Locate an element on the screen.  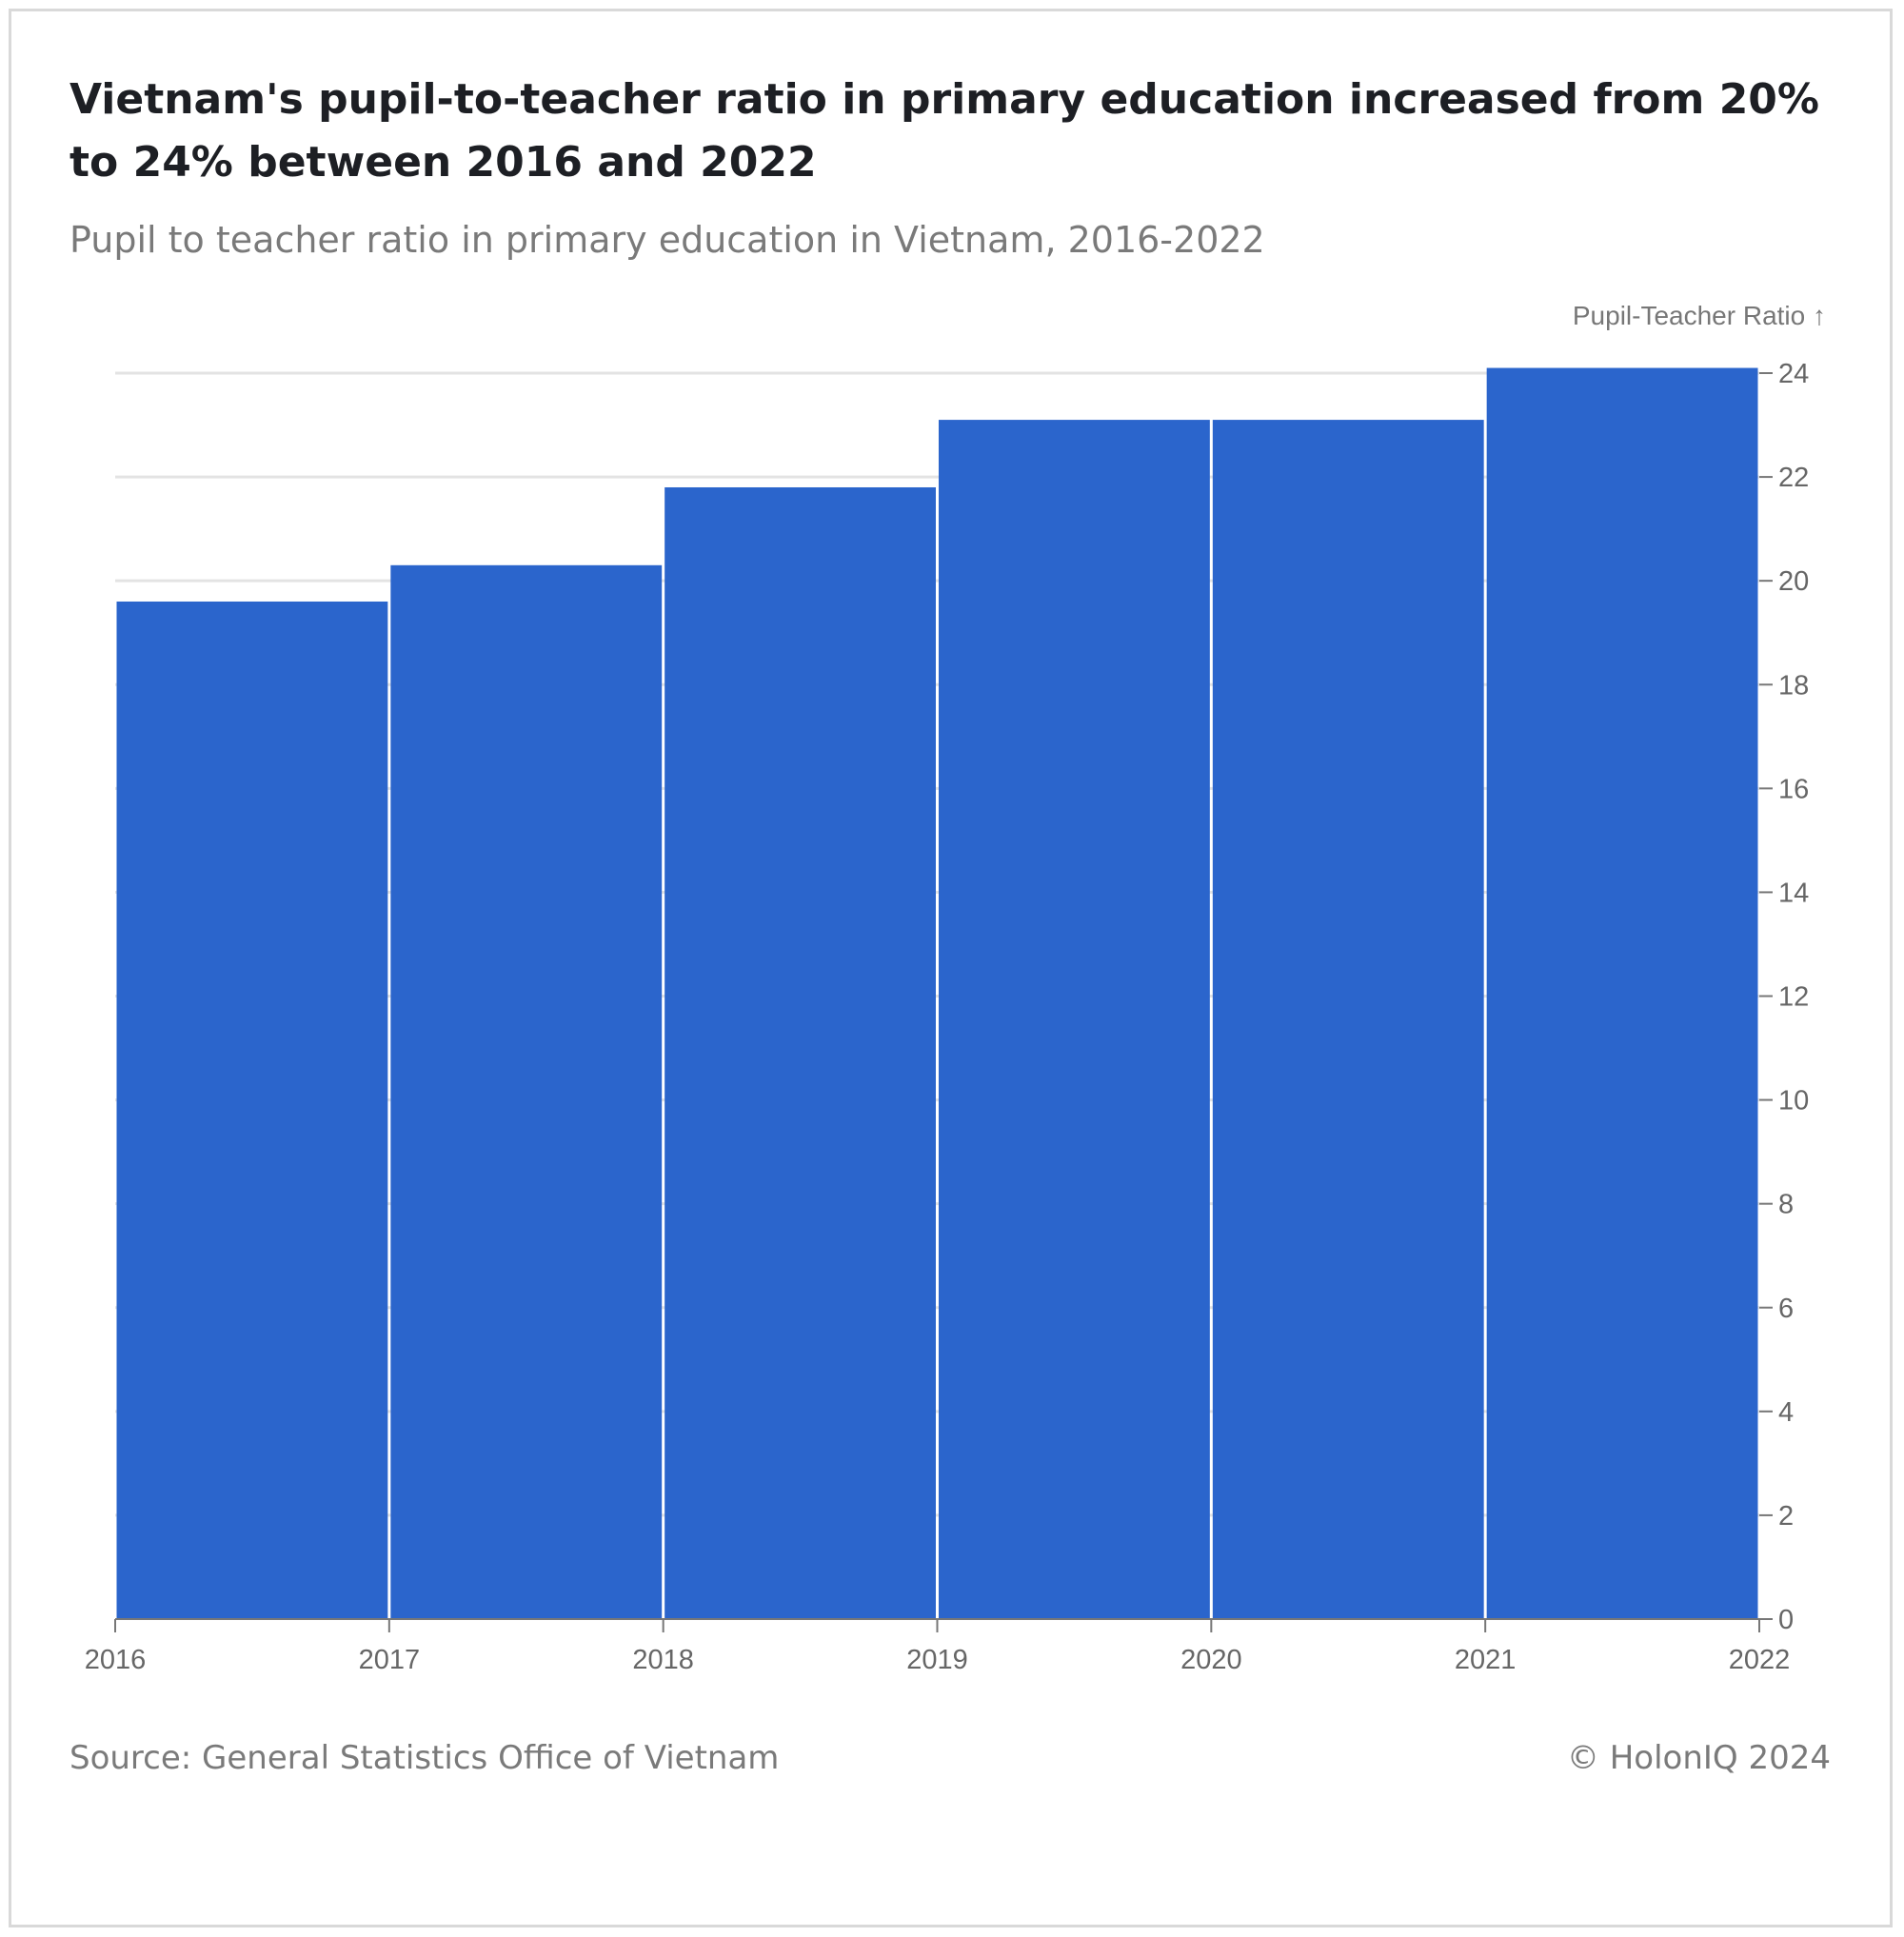
x-tick-label-2016: 2016 is located at coordinates (116, 1660).